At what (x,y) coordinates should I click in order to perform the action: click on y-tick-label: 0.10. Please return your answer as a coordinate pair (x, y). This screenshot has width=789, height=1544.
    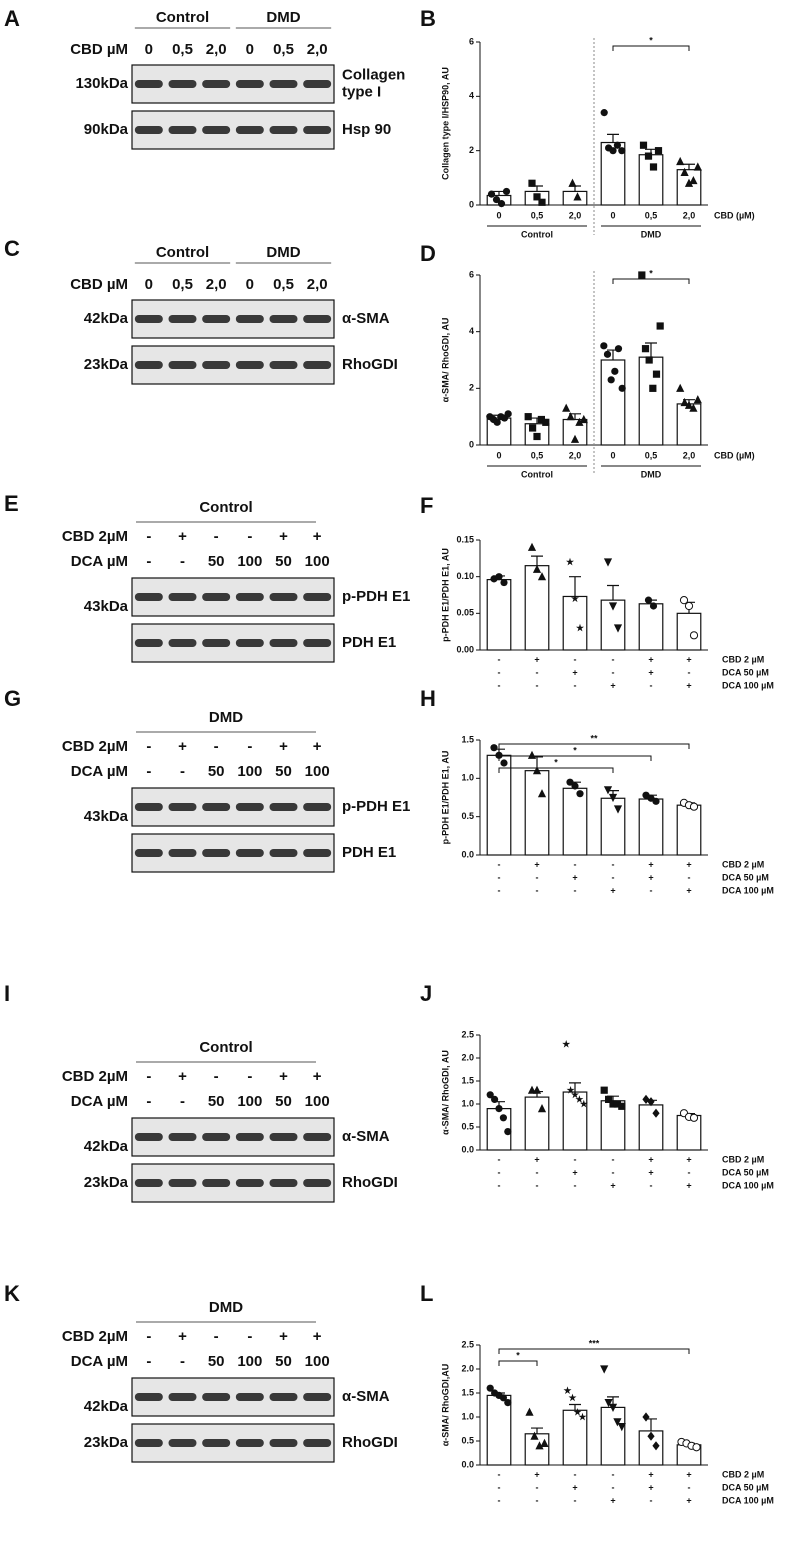
    Looking at the image, I should click on (465, 576).